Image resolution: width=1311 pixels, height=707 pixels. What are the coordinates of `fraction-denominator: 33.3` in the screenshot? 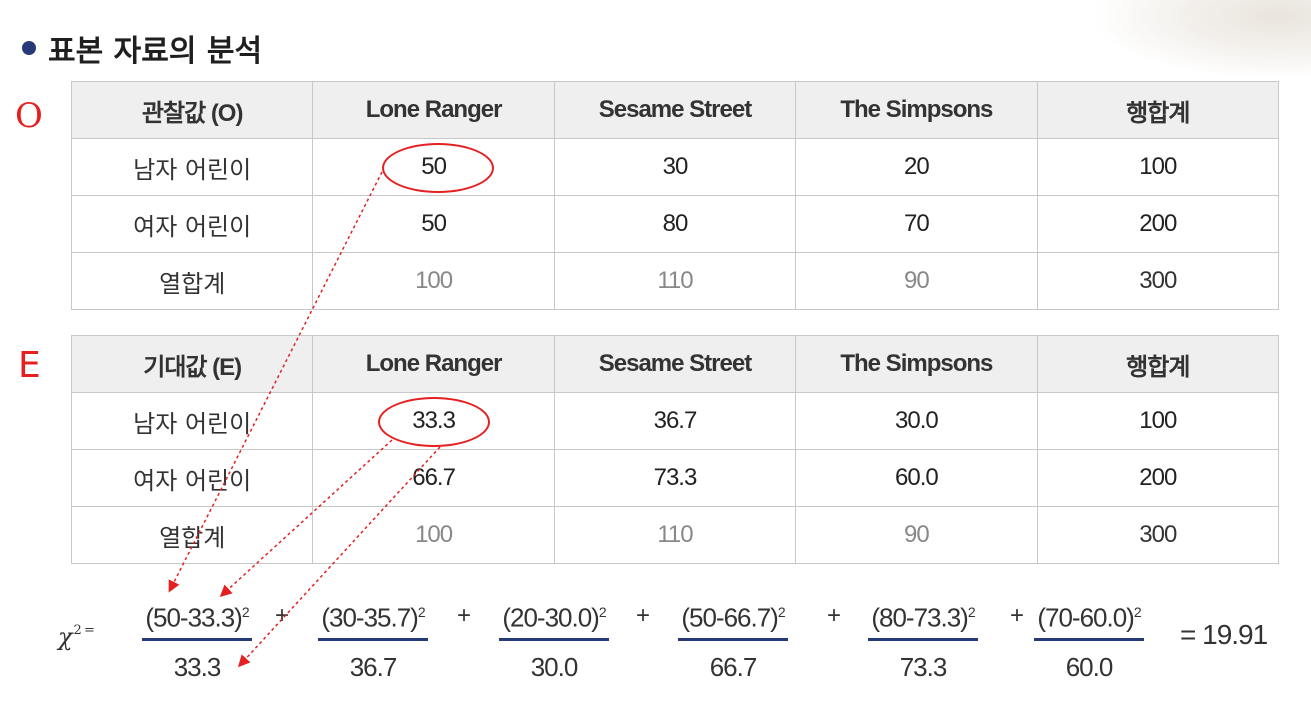 It's located at (197, 667).